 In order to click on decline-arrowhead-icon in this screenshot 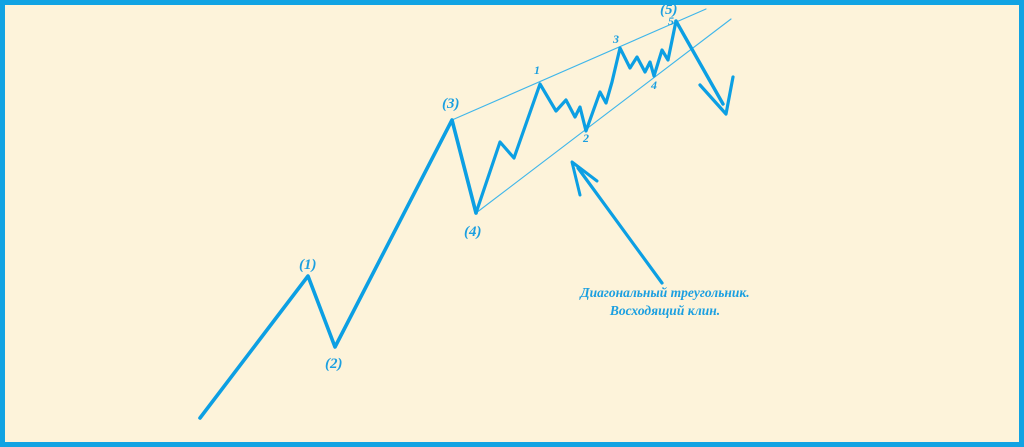, I will do `click(716, 95)`.